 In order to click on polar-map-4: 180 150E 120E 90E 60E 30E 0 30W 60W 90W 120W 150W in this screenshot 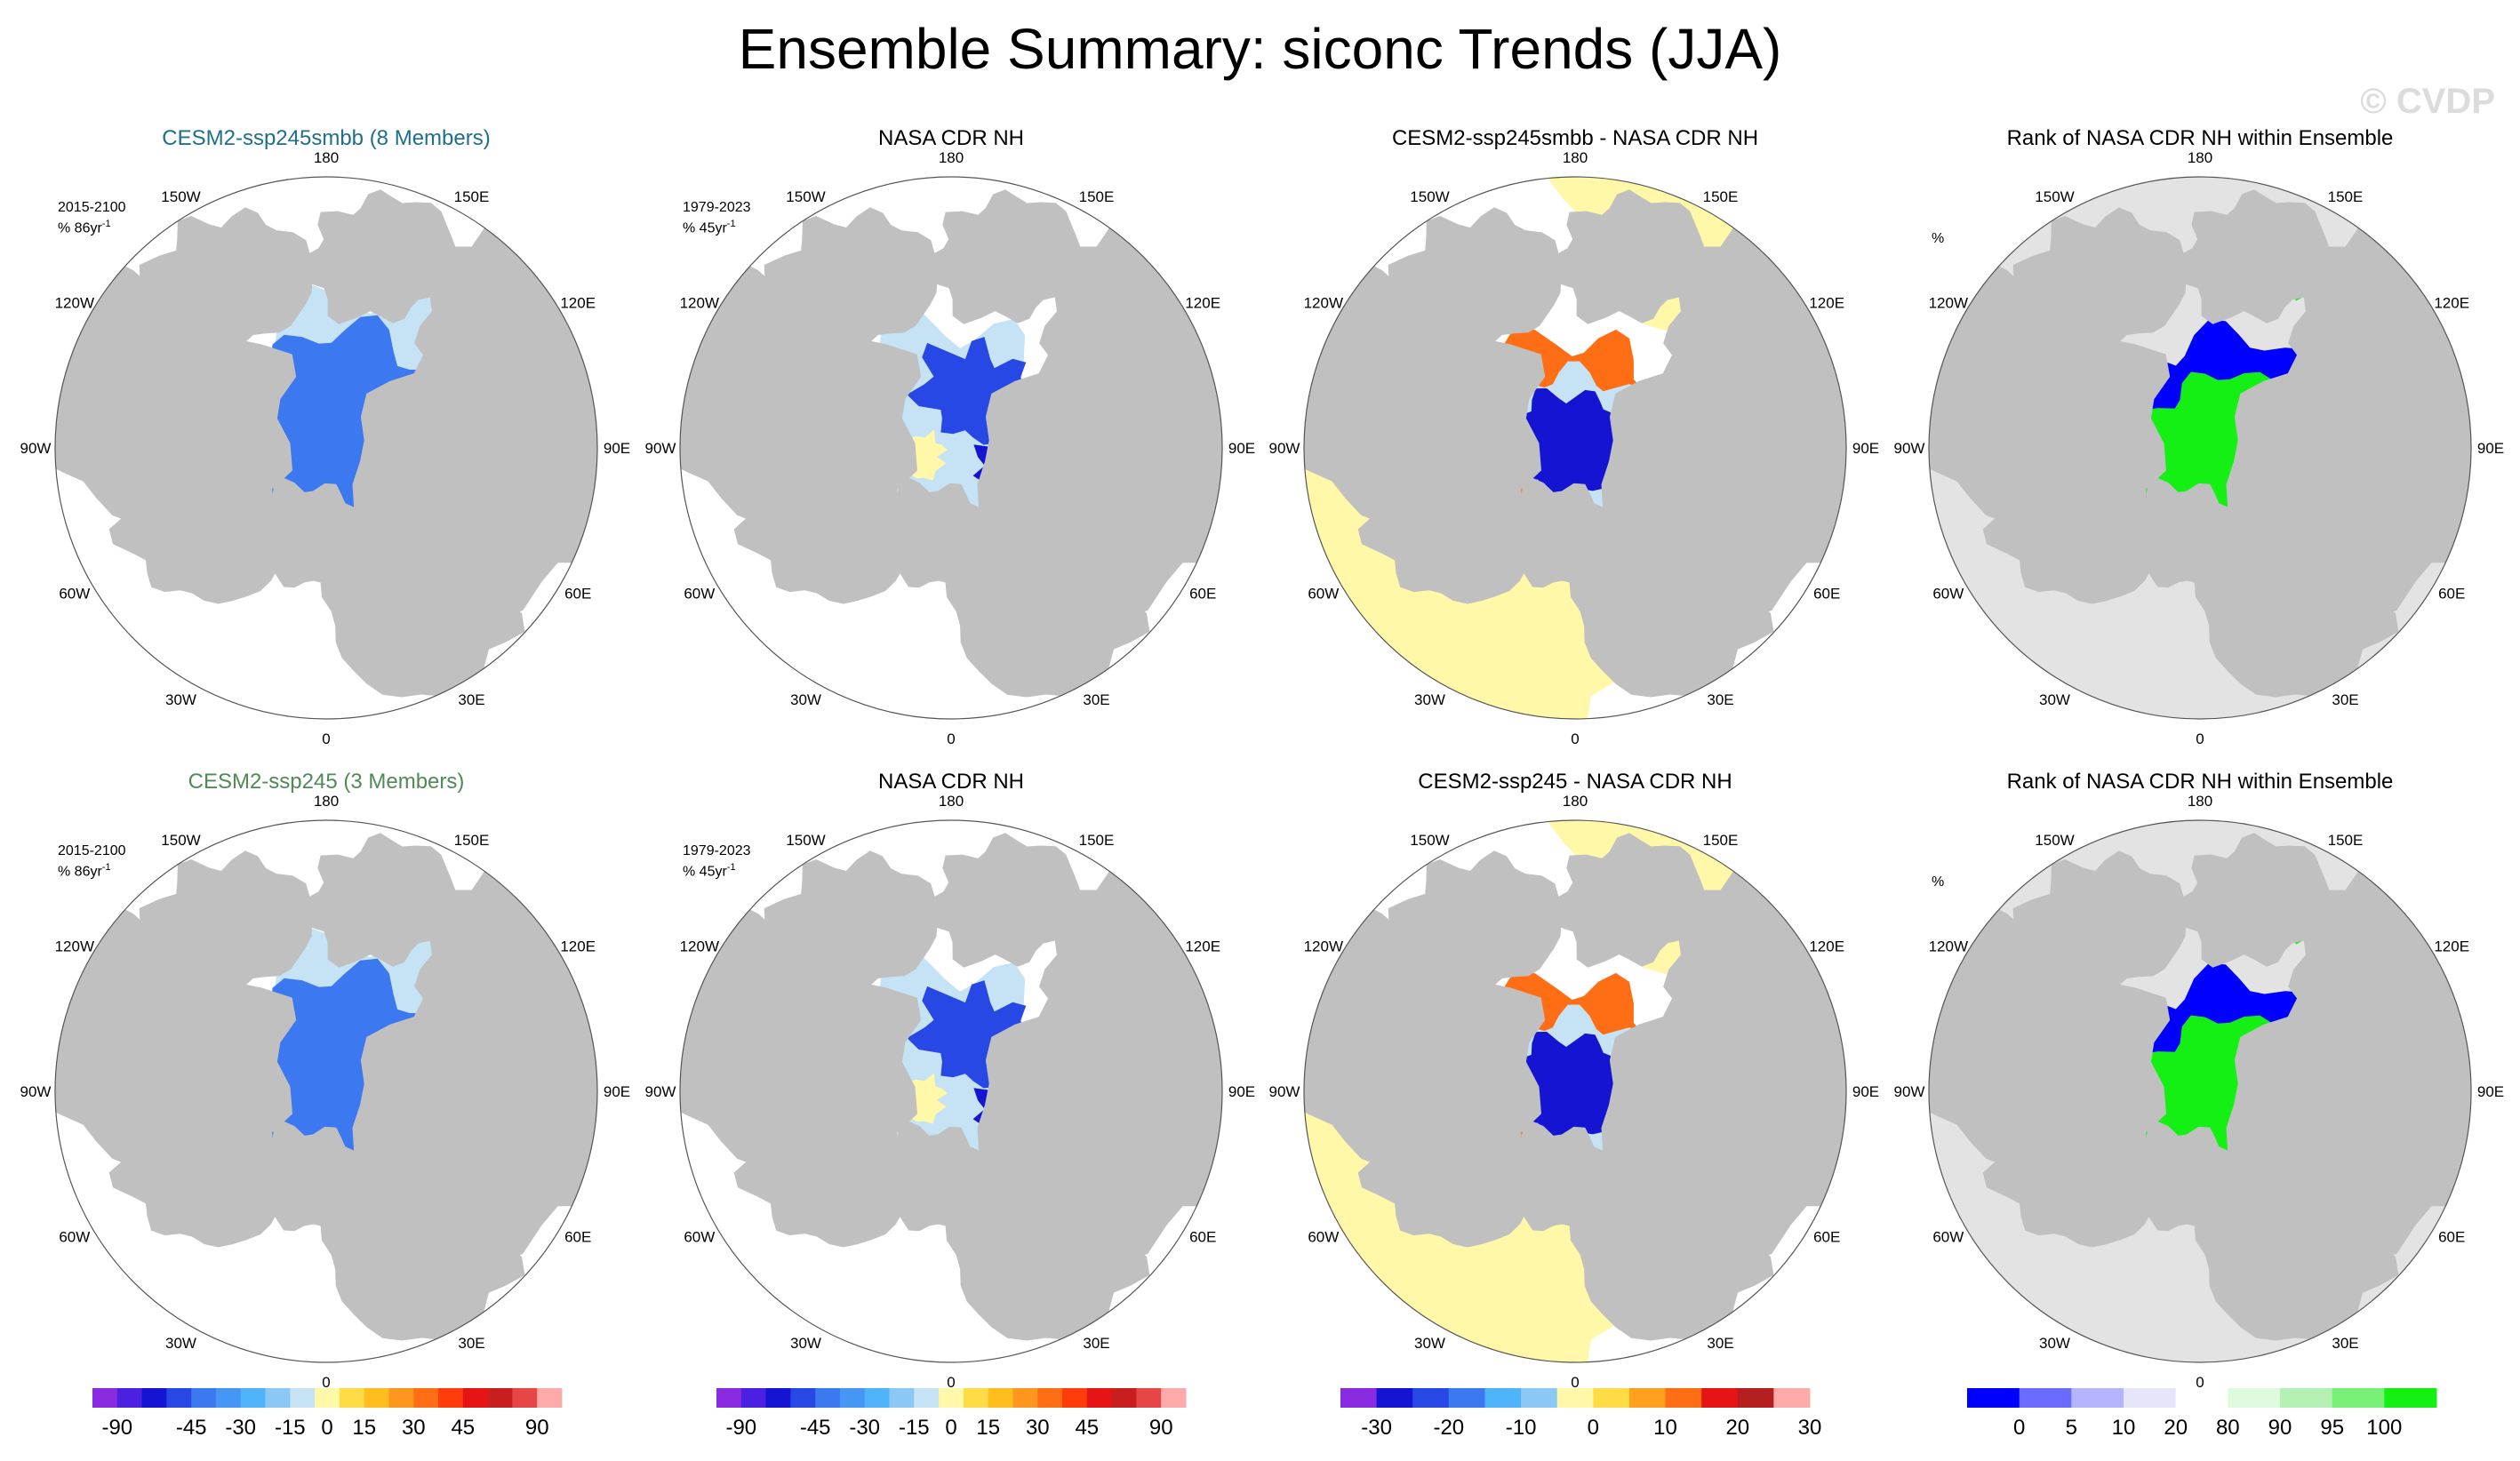, I will do `click(2199, 448)`.